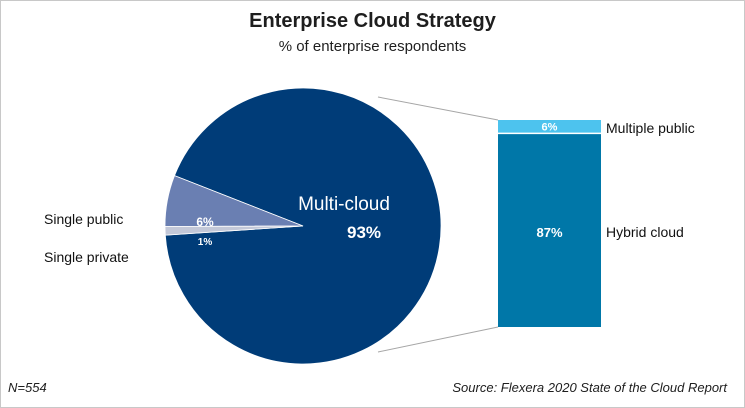 This screenshot has height=408, width=745. I want to click on category-label-multiple-public: Multiple public, so click(650, 128).